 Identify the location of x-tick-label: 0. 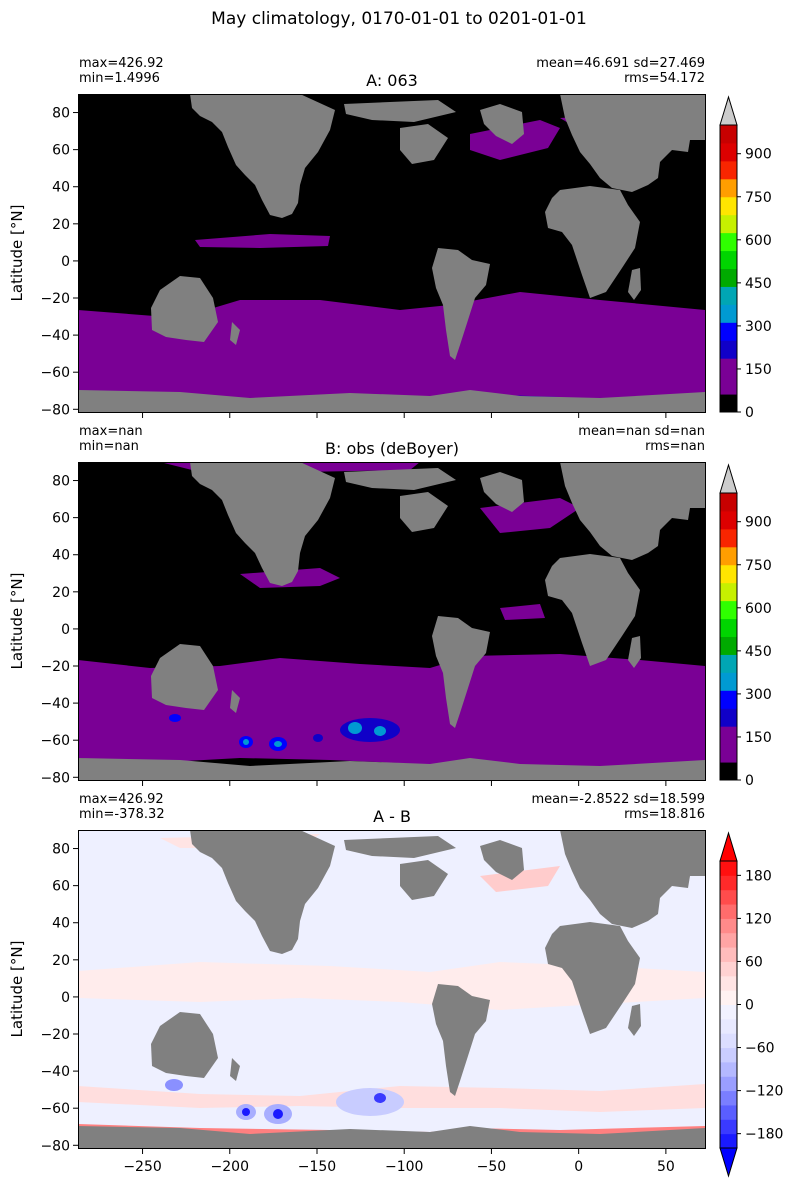
(578, 1167).